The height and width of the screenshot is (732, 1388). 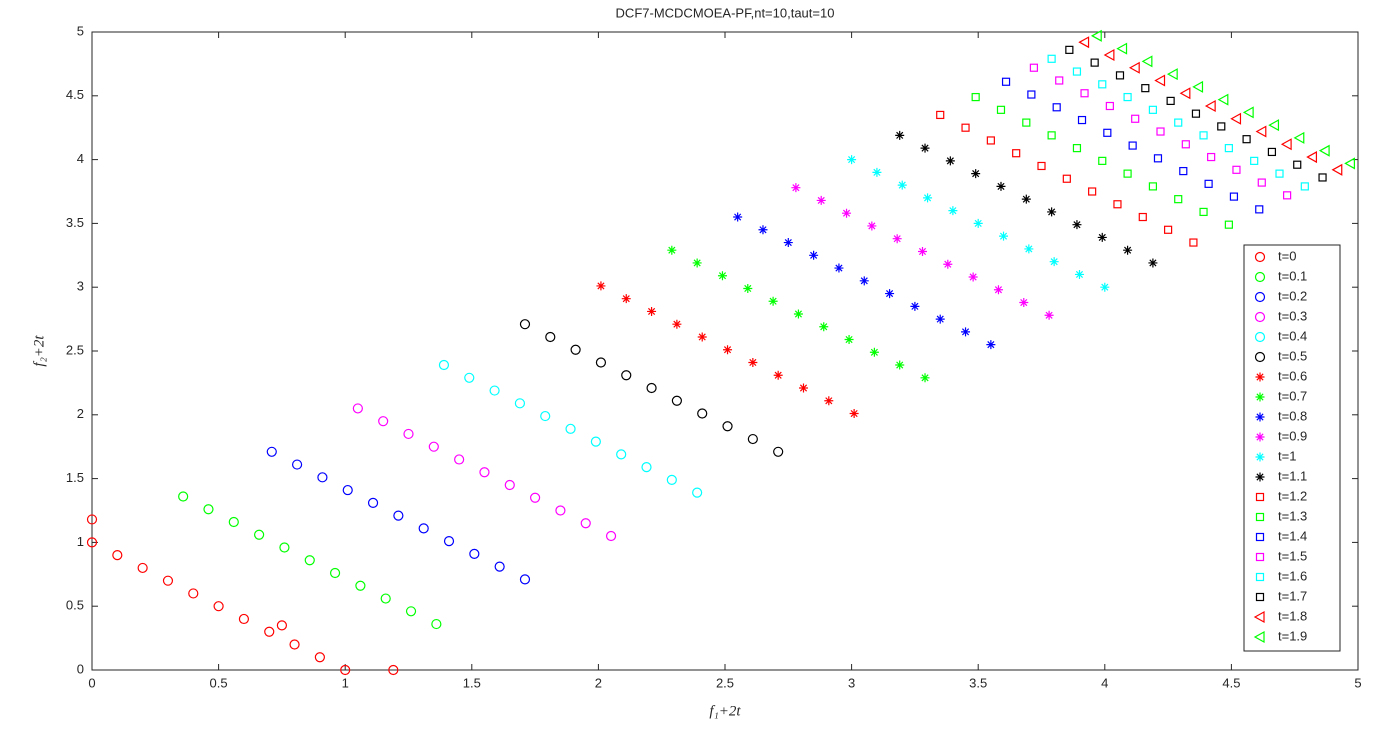 I want to click on y-tick-label: 1.5, so click(x=75, y=477).